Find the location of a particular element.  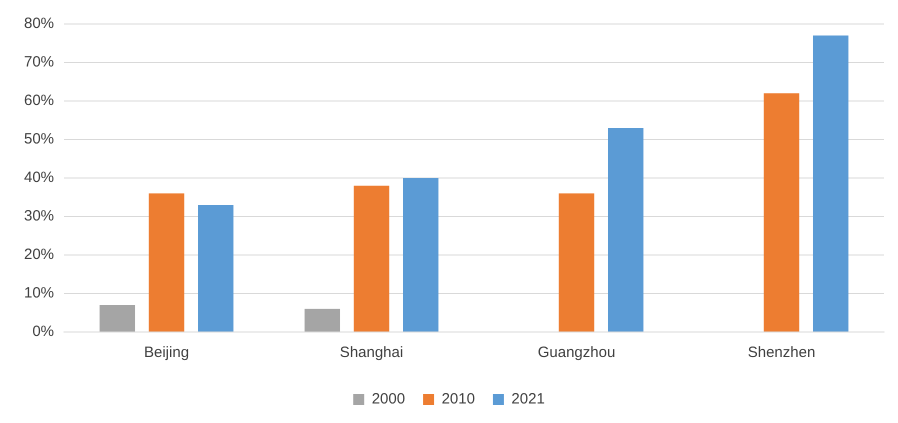

y-tick-label: 0% is located at coordinates (43, 331).